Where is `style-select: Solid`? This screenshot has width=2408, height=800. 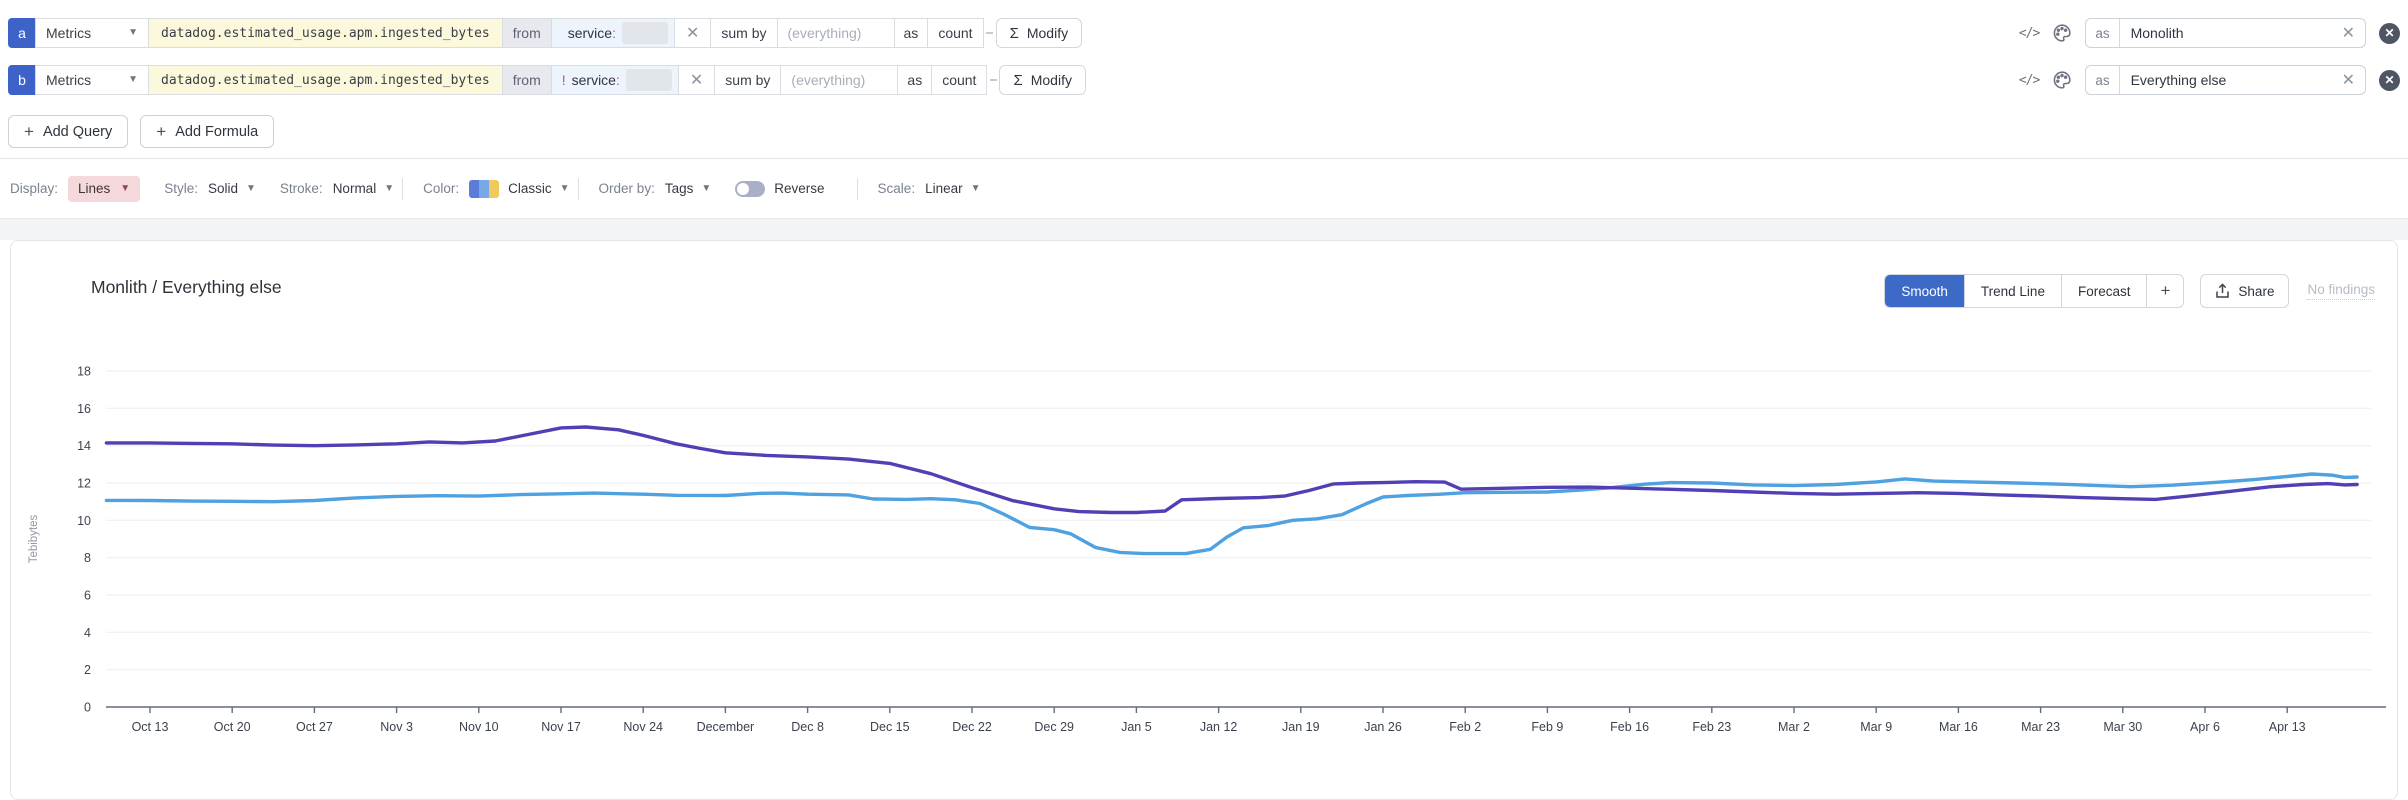
style-select: Solid is located at coordinates (222, 188).